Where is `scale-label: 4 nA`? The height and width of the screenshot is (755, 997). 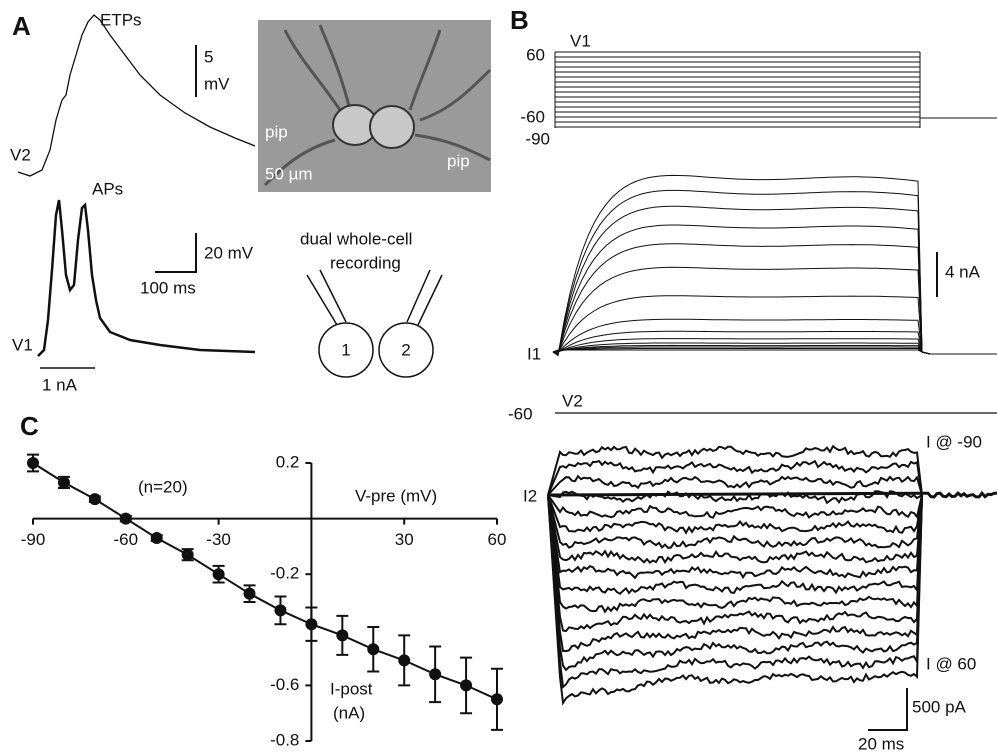 scale-label: 4 nA is located at coordinates (963, 271).